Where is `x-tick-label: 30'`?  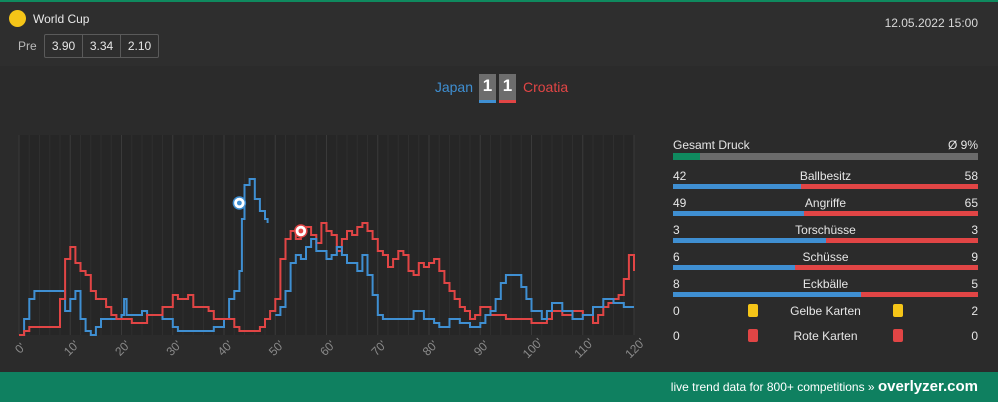
x-tick-label: 30' is located at coordinates (173, 348).